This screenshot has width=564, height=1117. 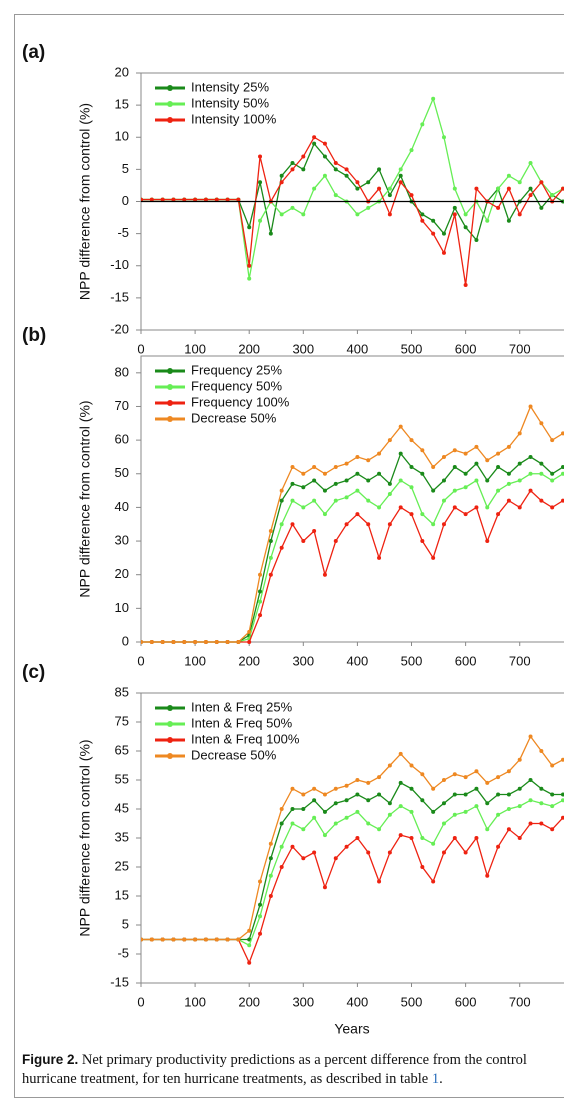 What do you see at coordinates (122, 807) in the screenshot?
I see `y-tick-label: 45` at bounding box center [122, 807].